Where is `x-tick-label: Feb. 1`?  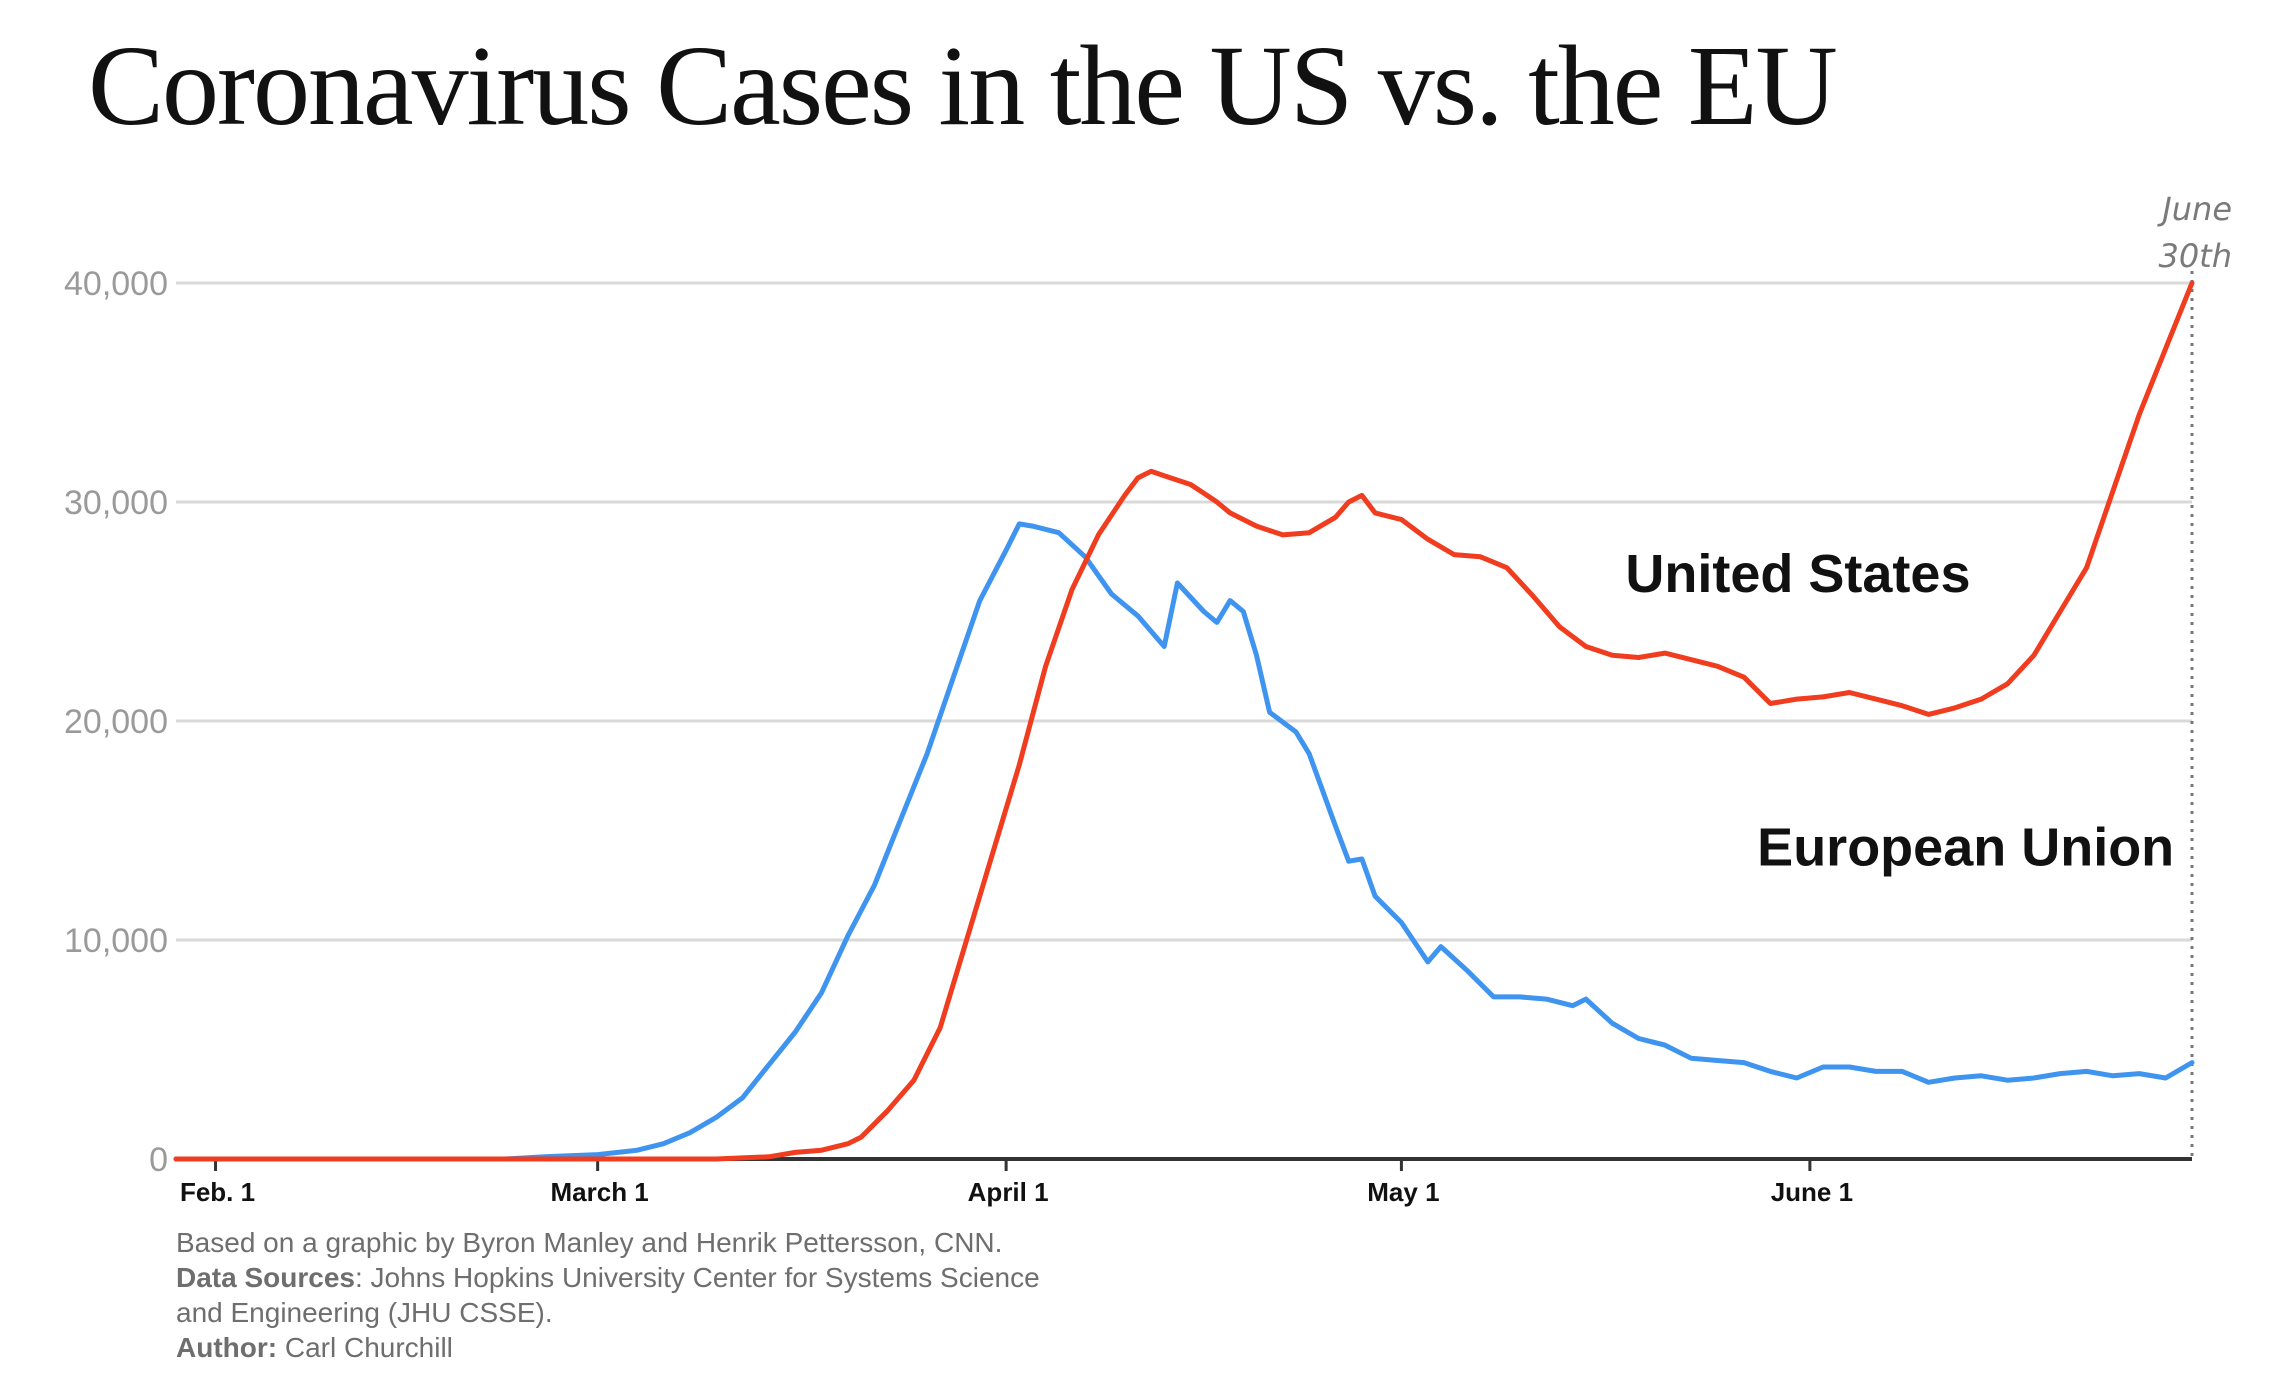 x-tick-label: Feb. 1 is located at coordinates (217, 1192).